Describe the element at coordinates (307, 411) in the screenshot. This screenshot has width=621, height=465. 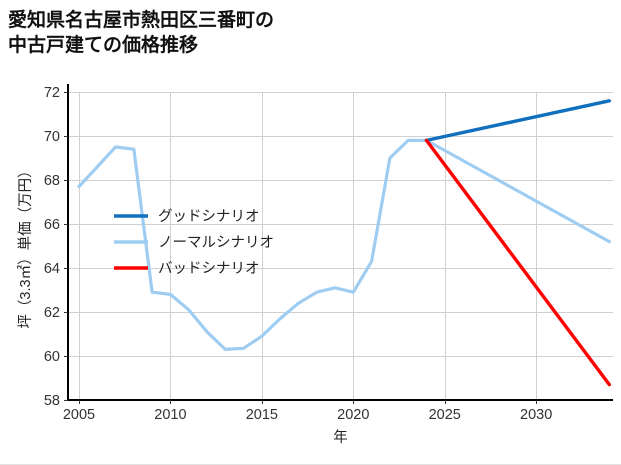
I see `x-tick-labels: 2005 2010 2015 2020 2025 2030` at that location.